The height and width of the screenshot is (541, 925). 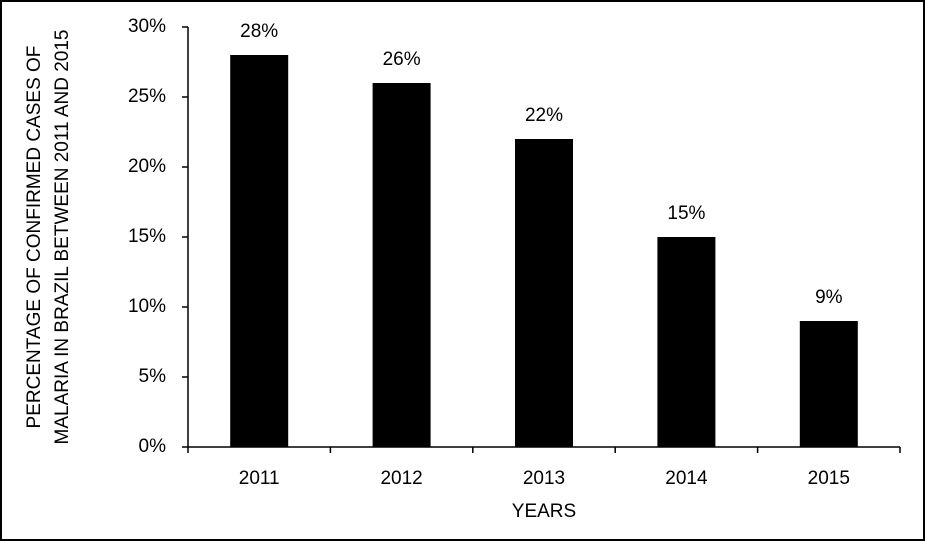 What do you see at coordinates (259, 31) in the screenshot?
I see `value-label: 28%` at bounding box center [259, 31].